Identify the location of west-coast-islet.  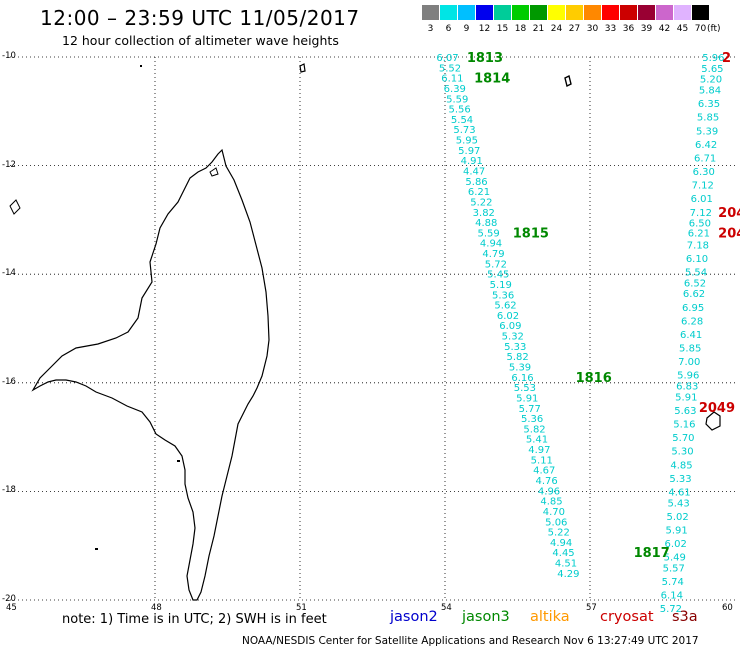
(15, 207).